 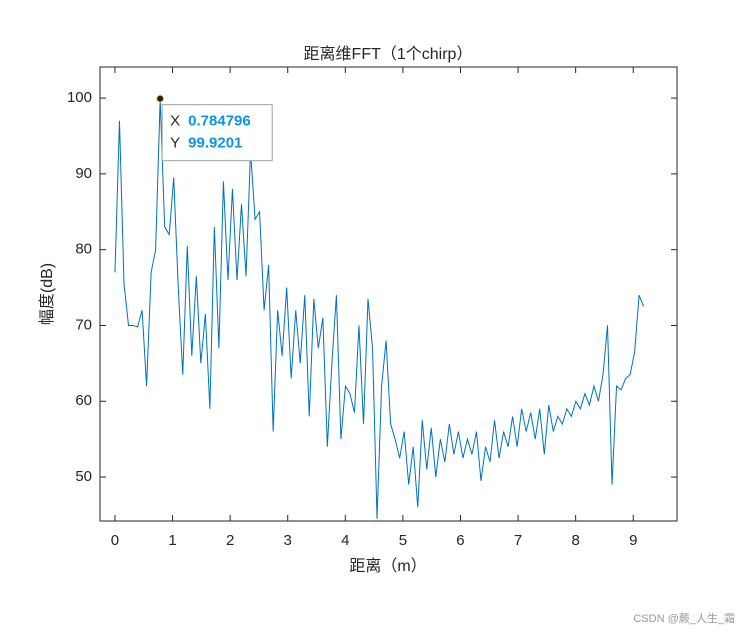 I want to click on y-tick-label: 100, so click(x=79, y=97).